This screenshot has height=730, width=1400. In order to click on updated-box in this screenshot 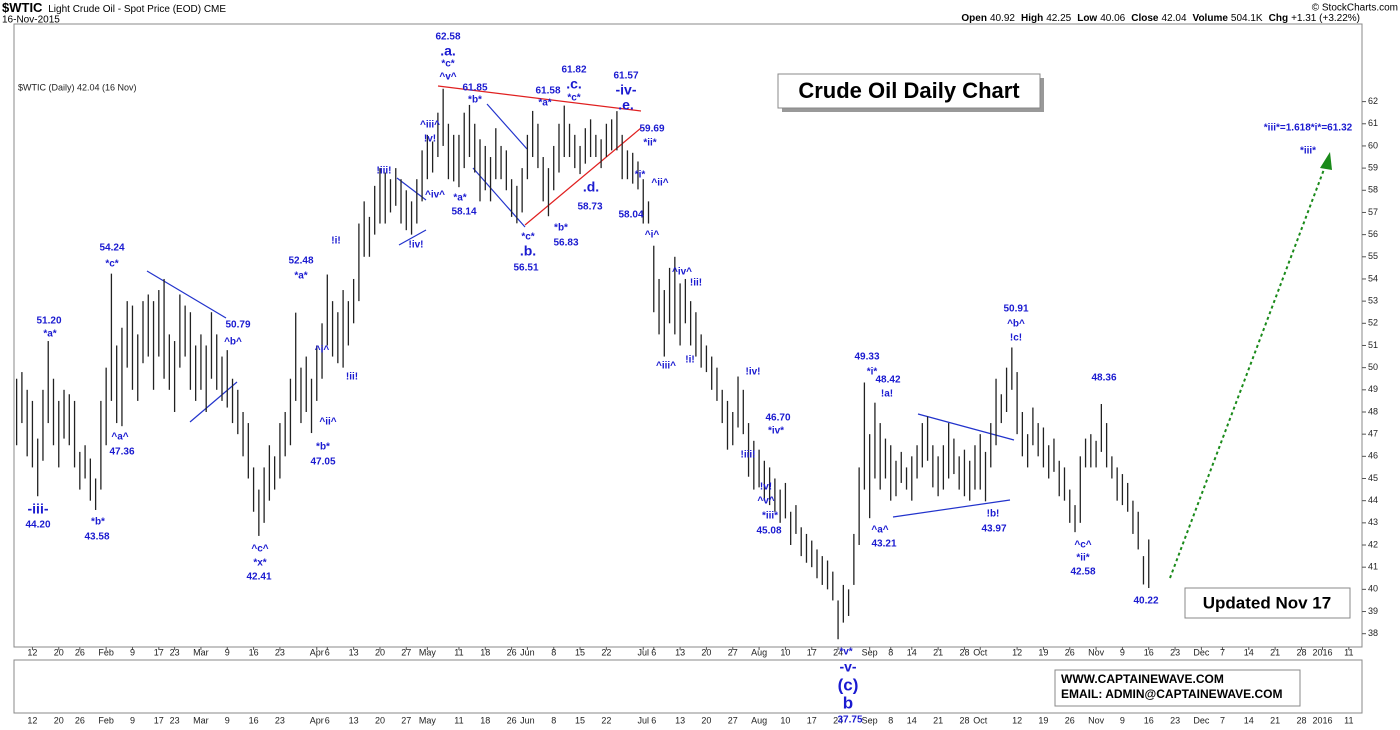, I will do `click(1267, 603)`.